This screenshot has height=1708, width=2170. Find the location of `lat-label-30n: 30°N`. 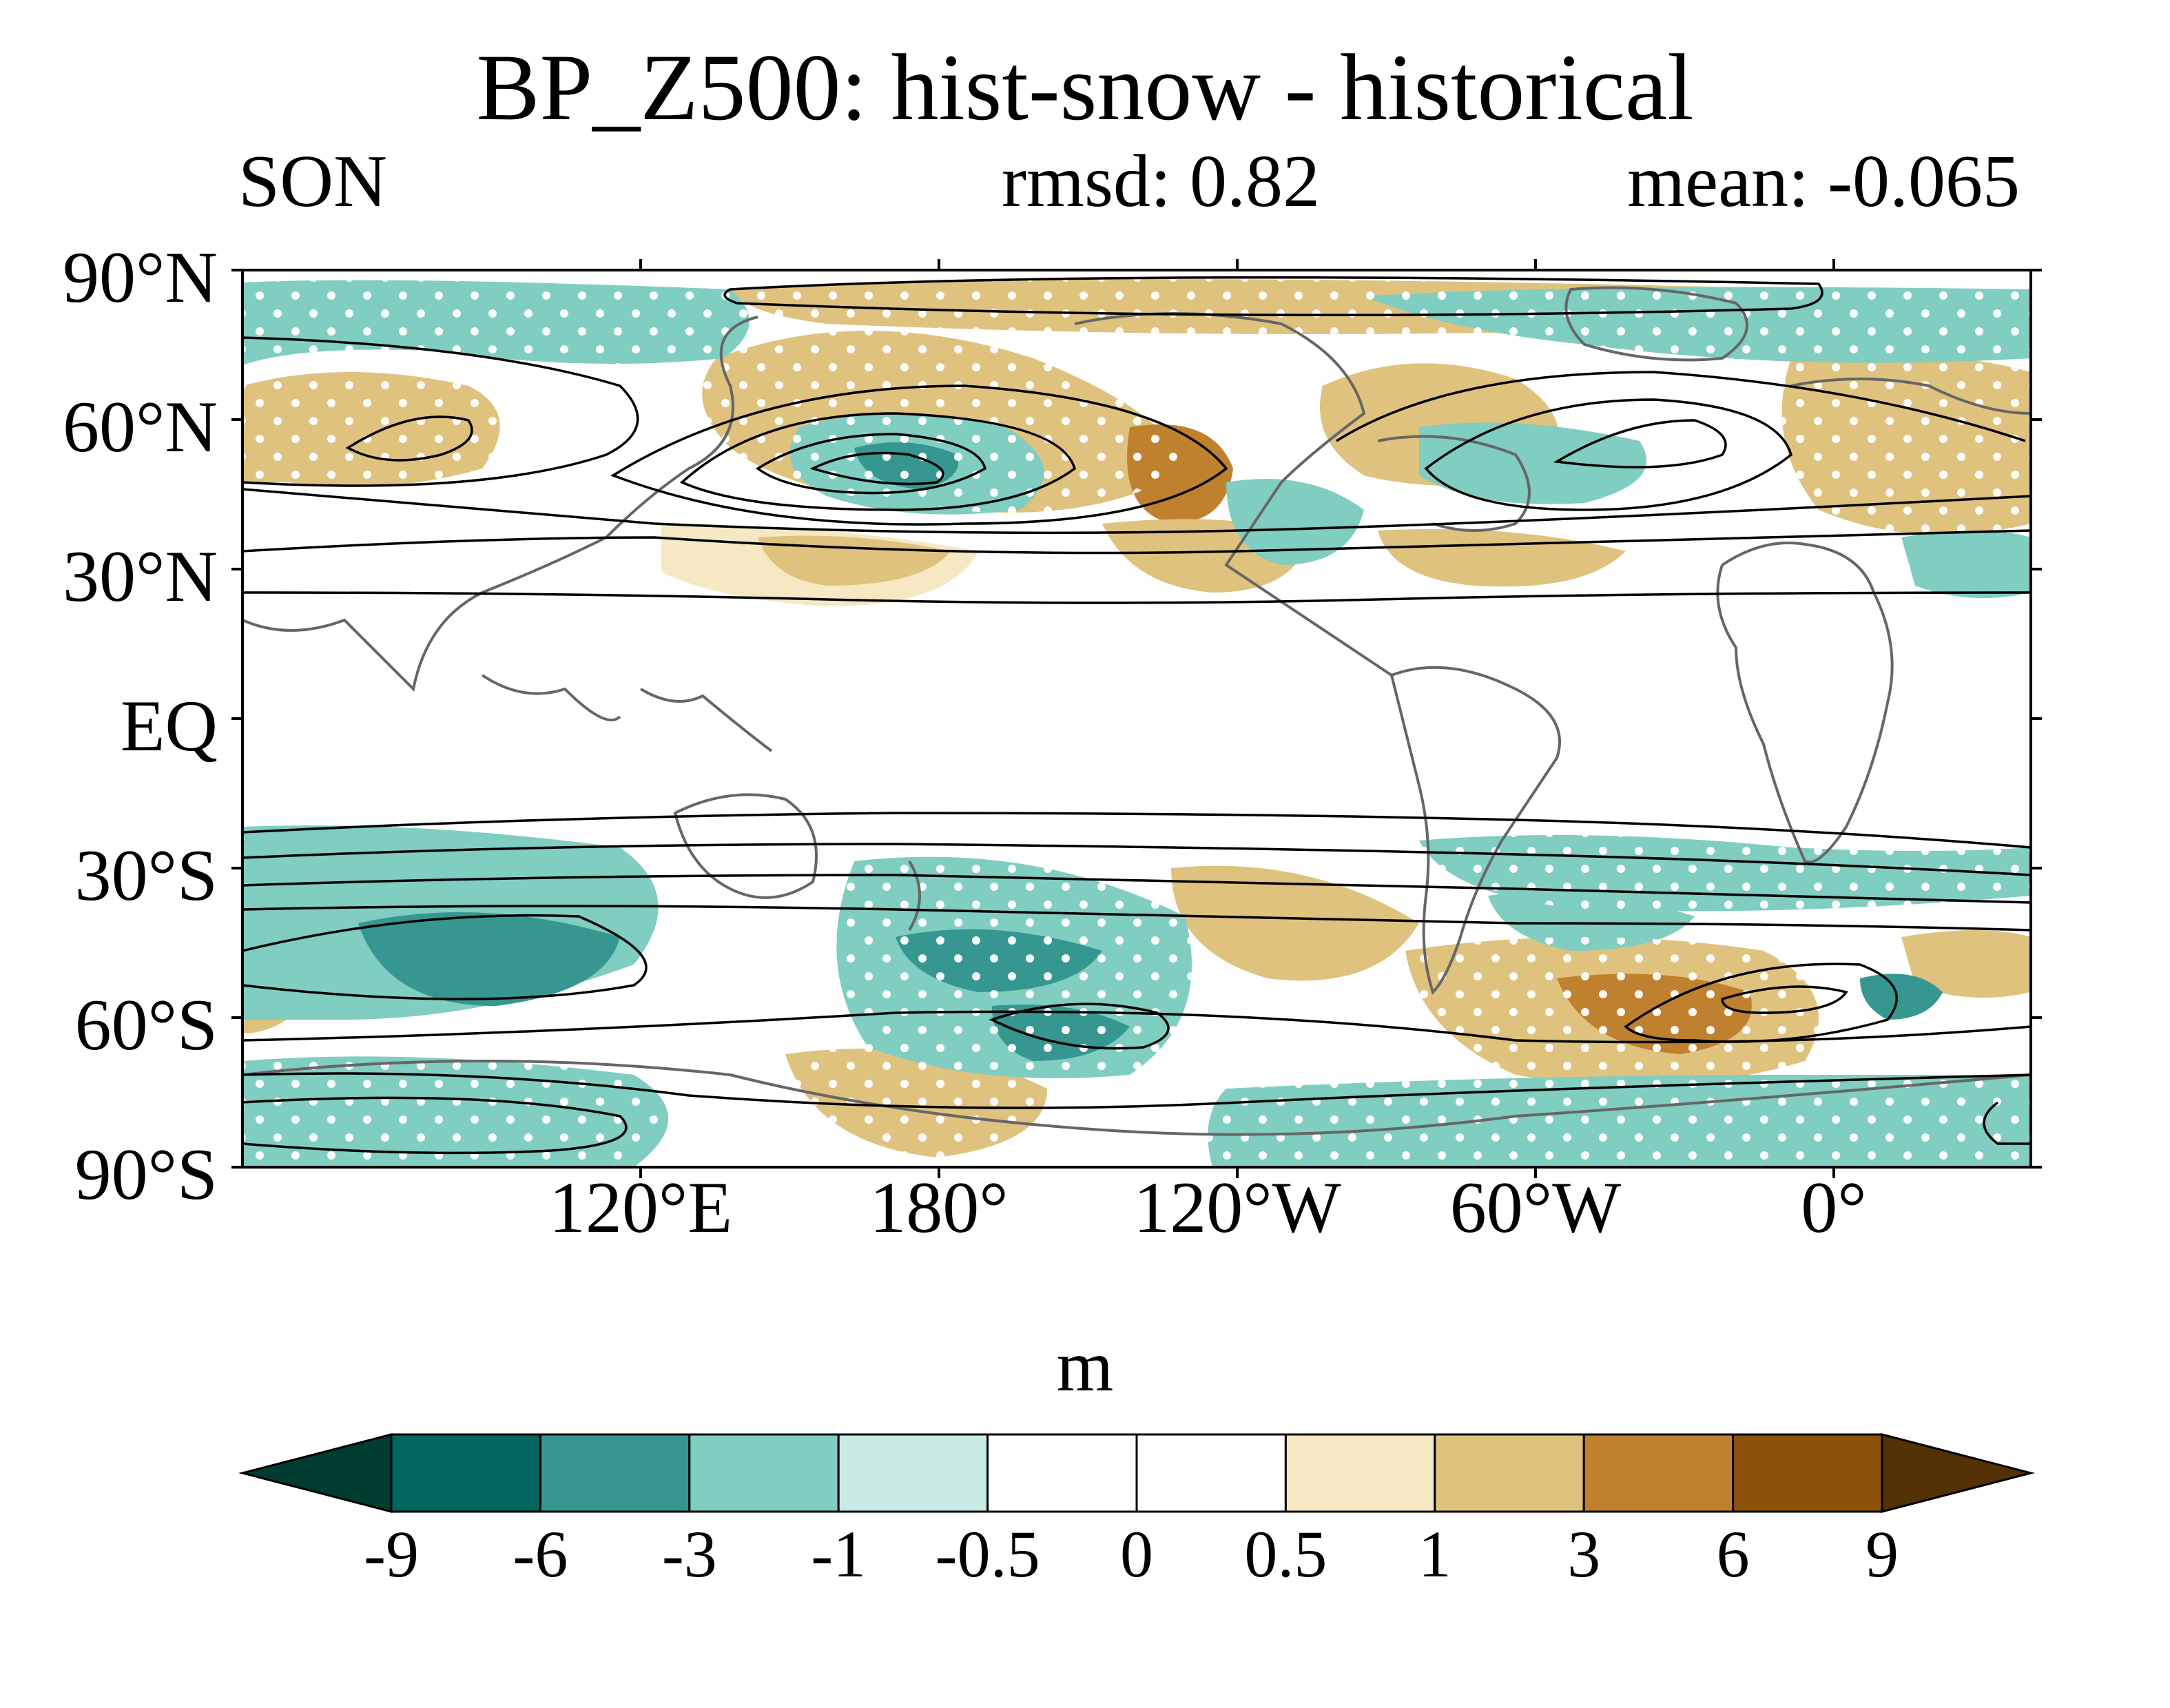

lat-label-30n: 30°N is located at coordinates (140, 576).